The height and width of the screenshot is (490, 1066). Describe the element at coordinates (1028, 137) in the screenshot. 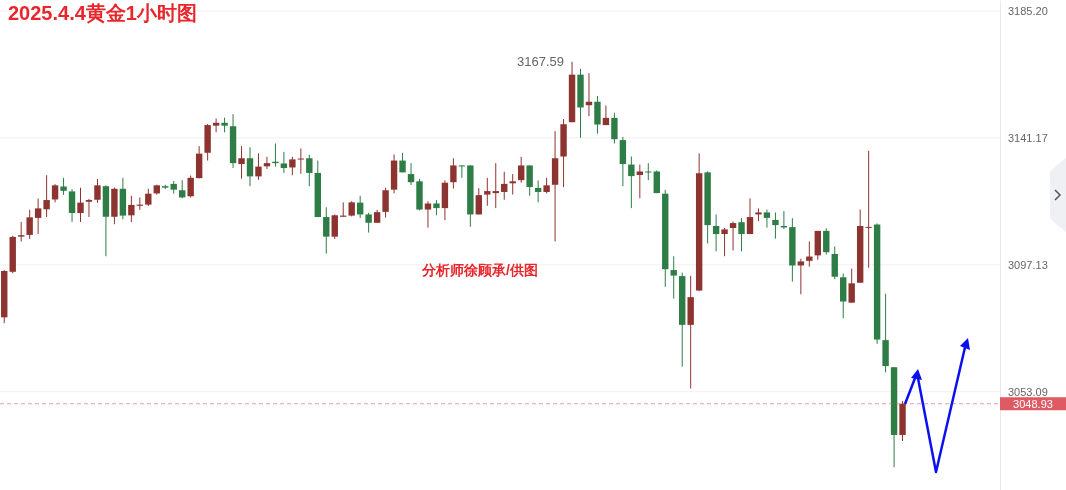

I see `y-tick-label: 3141.17` at that location.